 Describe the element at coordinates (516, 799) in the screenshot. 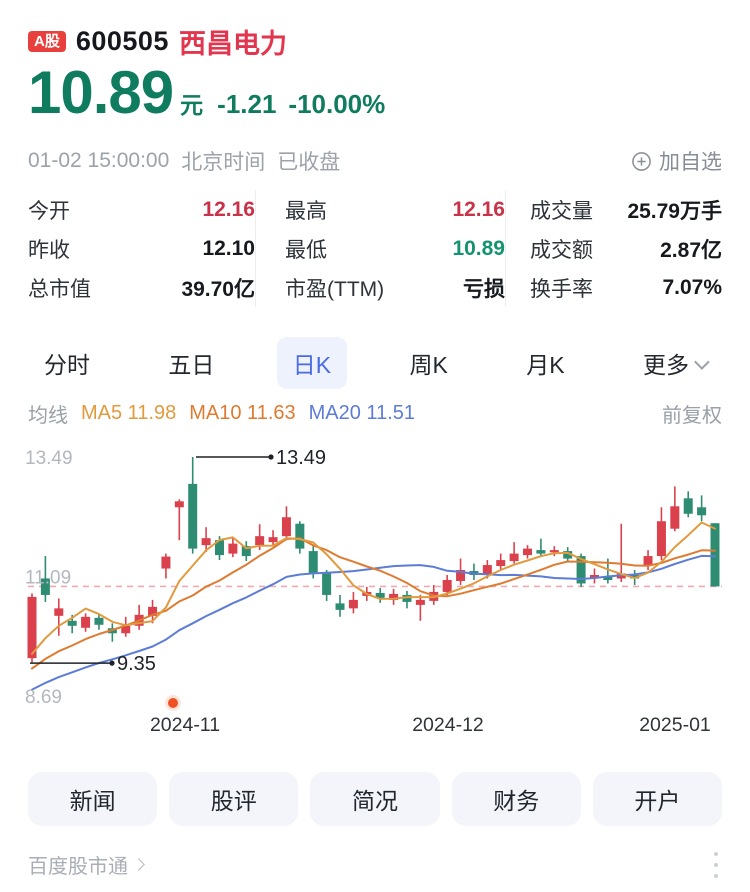

I see `action-button-财务: 财务` at that location.